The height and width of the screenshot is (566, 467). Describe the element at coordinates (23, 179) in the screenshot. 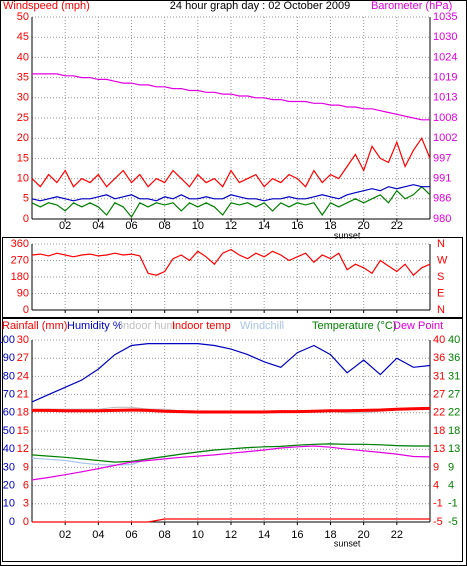

I see `y-tick-label: 10` at that location.